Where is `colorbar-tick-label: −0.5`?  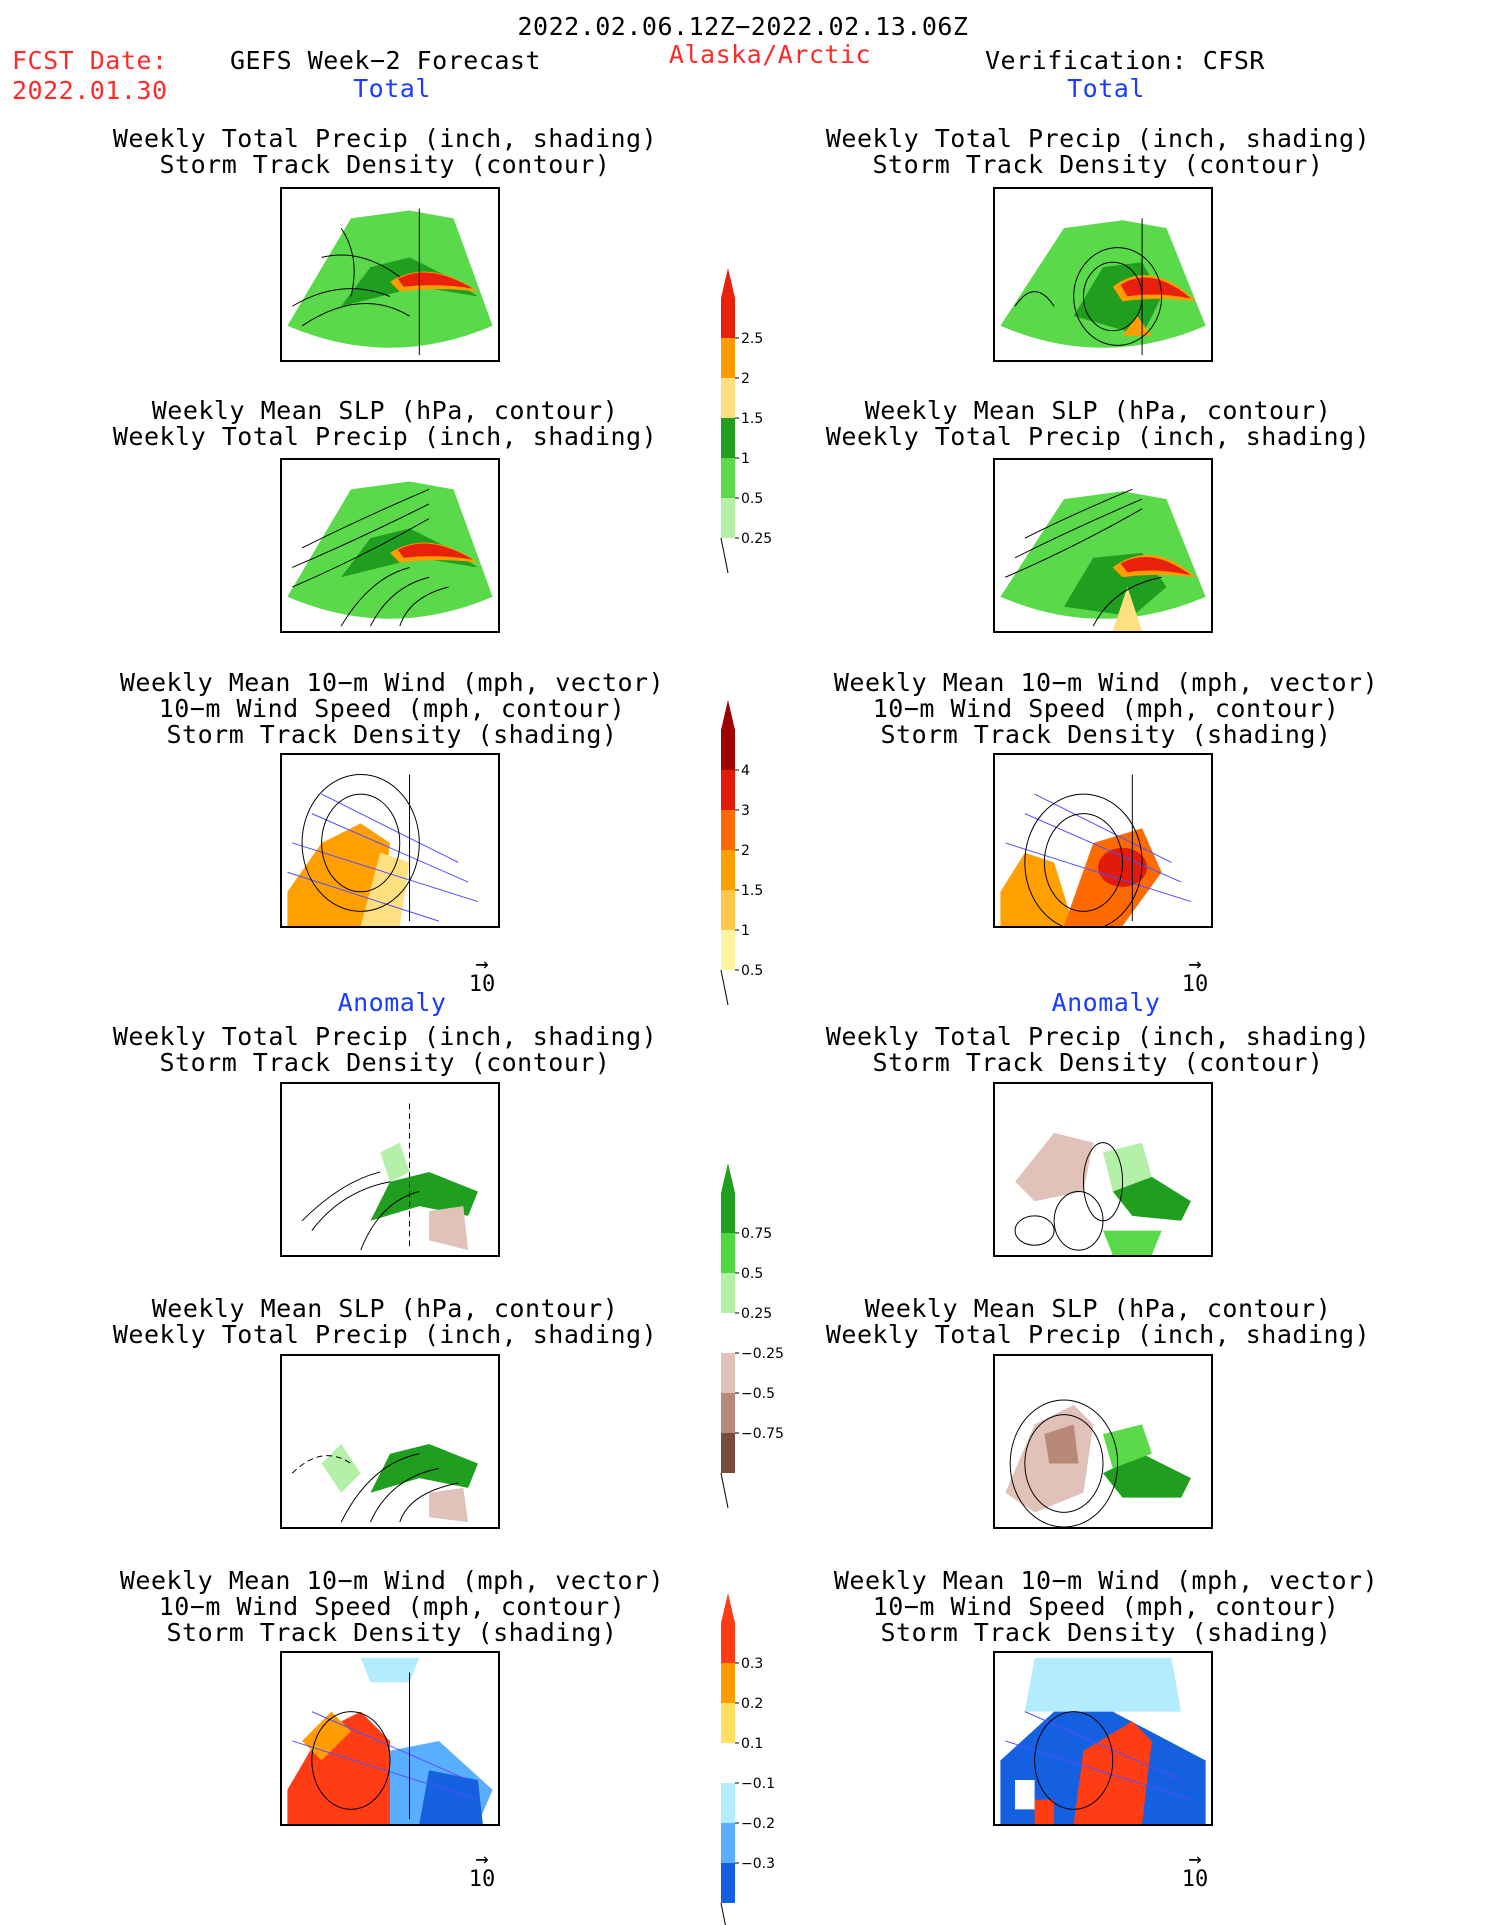
colorbar-tick-label: −0.5 is located at coordinates (758, 1394).